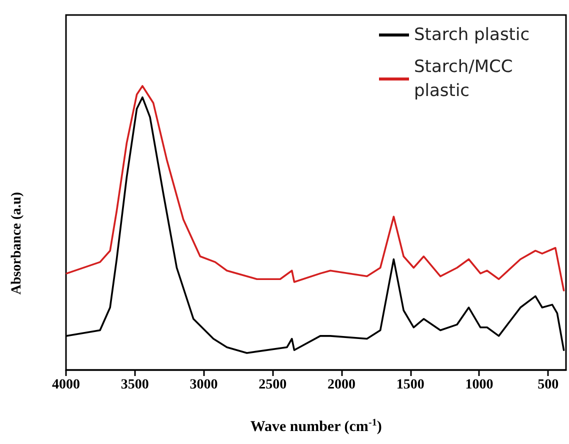 This screenshot has height=444, width=569. Describe the element at coordinates (466, 79) in the screenshot. I see `legend-label: Starch/MCC plastic` at that location.